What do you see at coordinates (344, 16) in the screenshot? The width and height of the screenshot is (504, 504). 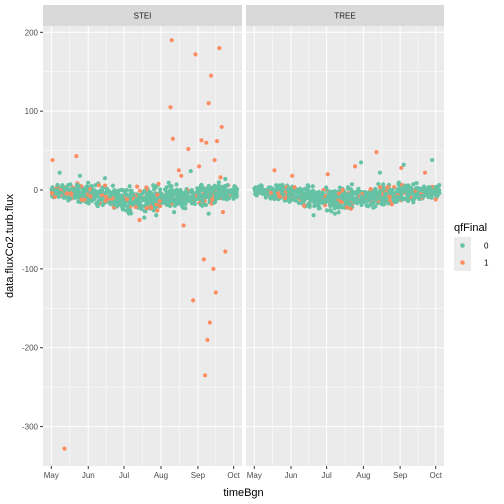 I see `facet-label-tree: TREE` at bounding box center [344, 16].